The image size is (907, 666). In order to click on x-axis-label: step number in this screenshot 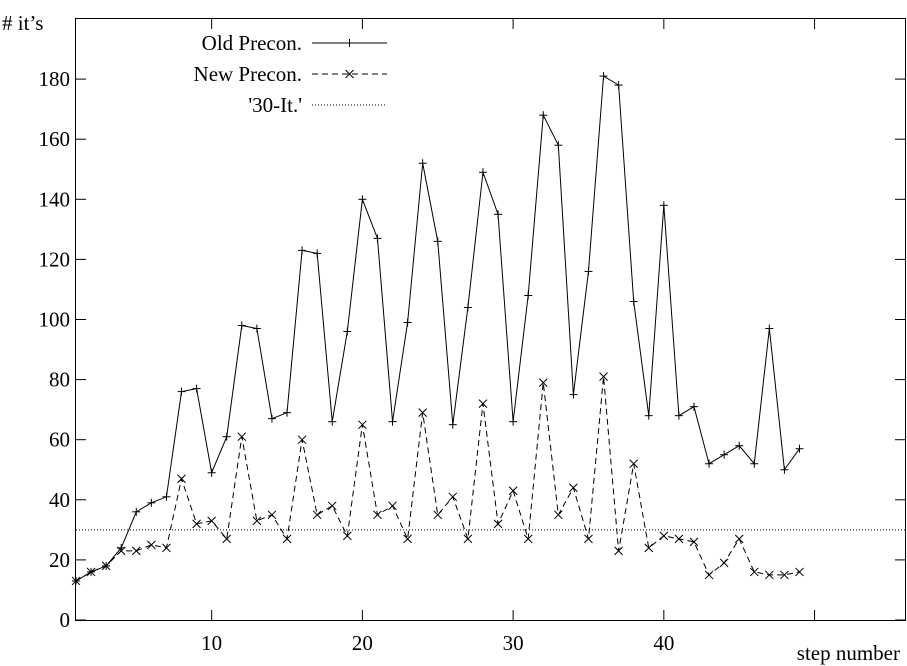, I will do `click(848, 653)`.